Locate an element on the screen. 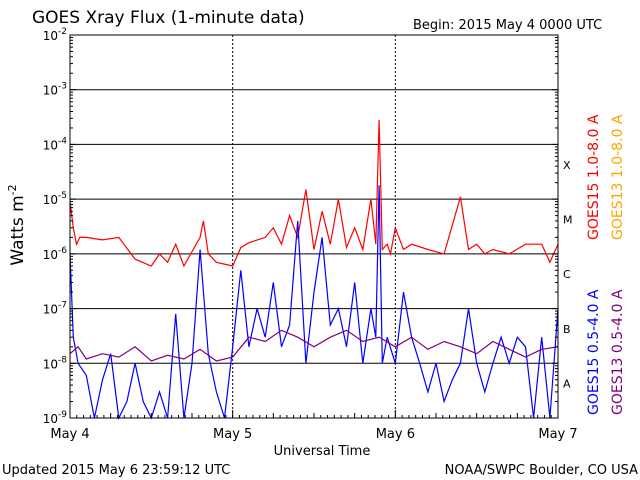 The image size is (640, 480). source-label: NOAA/SWPC Boulder, CO USA is located at coordinates (541, 470).